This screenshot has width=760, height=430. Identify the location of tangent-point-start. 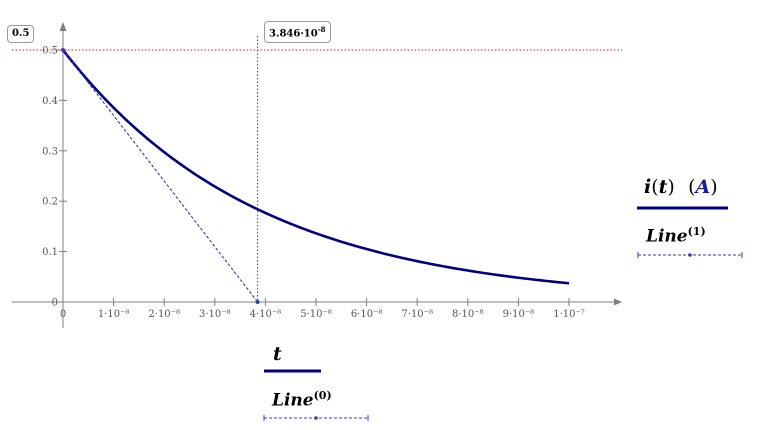
(63, 50).